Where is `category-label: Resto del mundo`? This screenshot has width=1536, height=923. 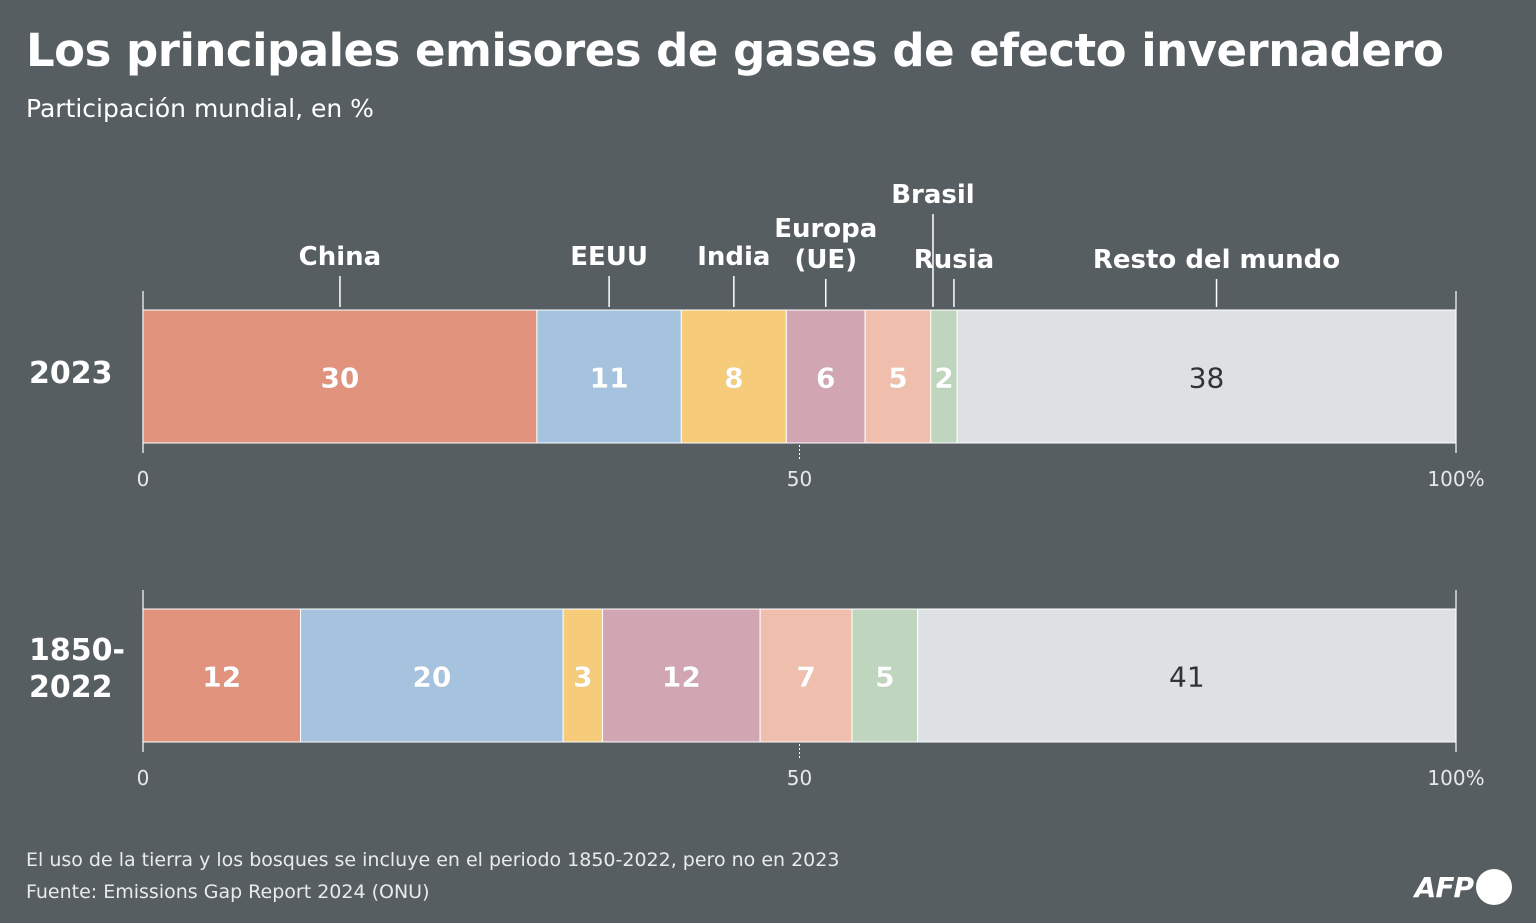 category-label: Resto del mundo is located at coordinates (1216, 260).